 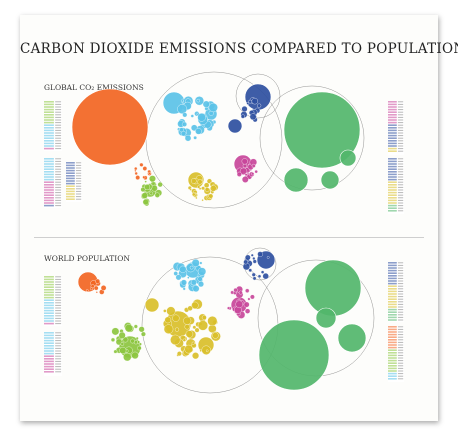 What do you see at coordinates (235, 126) in the screenshot?
I see `emissions-bubble` at bounding box center [235, 126].